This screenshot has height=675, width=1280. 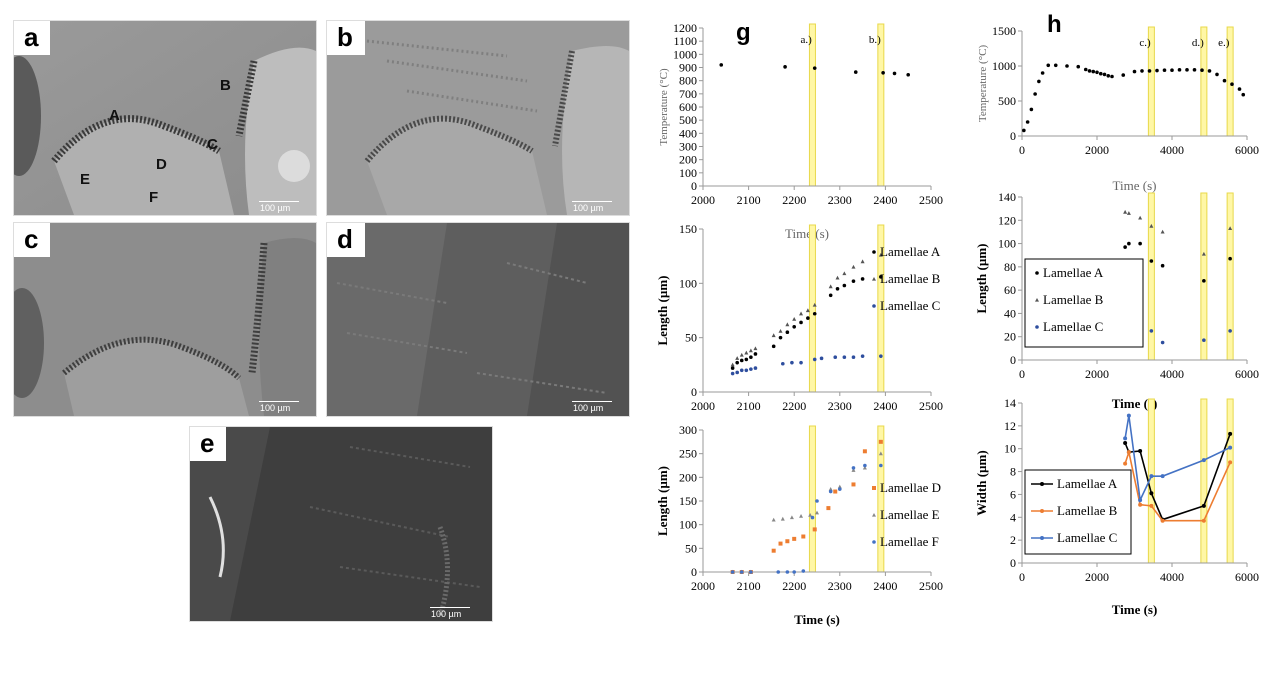 I want to click on micrograph-d-image, so click(x=478, y=319).